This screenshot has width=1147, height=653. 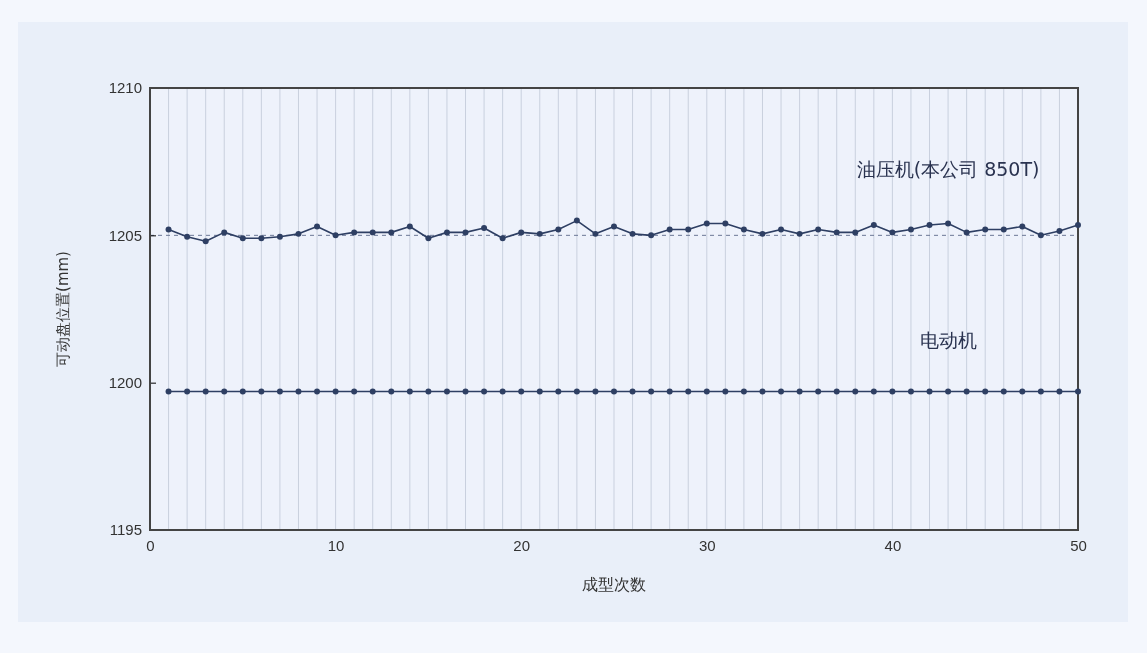 What do you see at coordinates (614, 584) in the screenshot?
I see `x-axis-title: 成型次数` at bounding box center [614, 584].